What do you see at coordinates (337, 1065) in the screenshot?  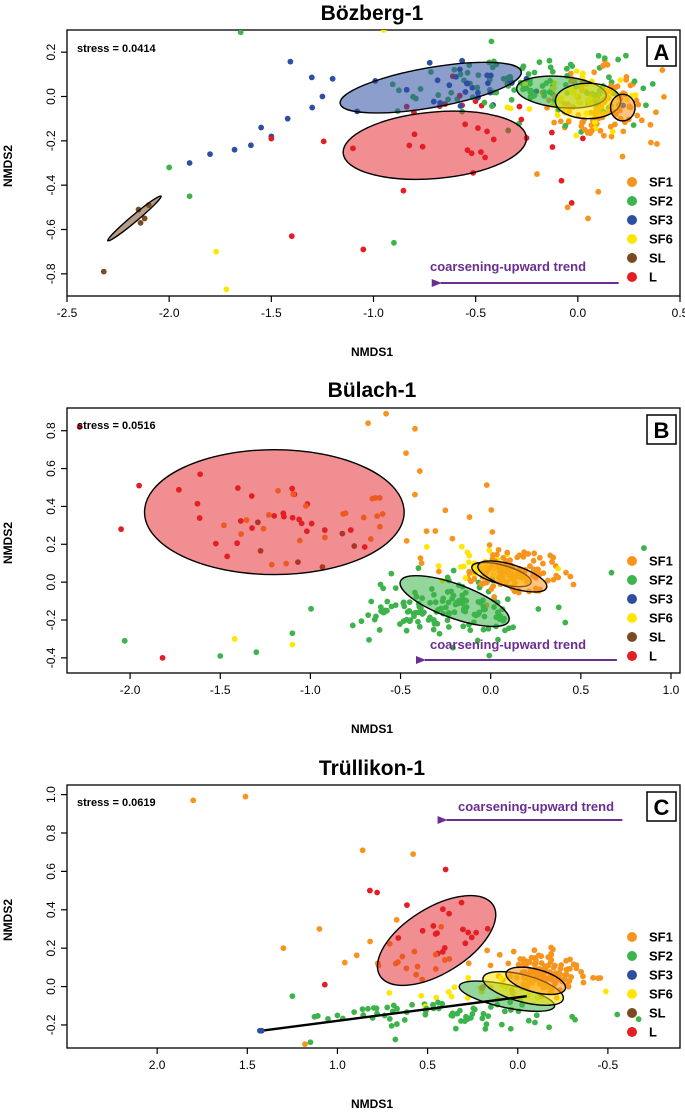 I see `p2-xtick-label: 1.0` at bounding box center [337, 1065].